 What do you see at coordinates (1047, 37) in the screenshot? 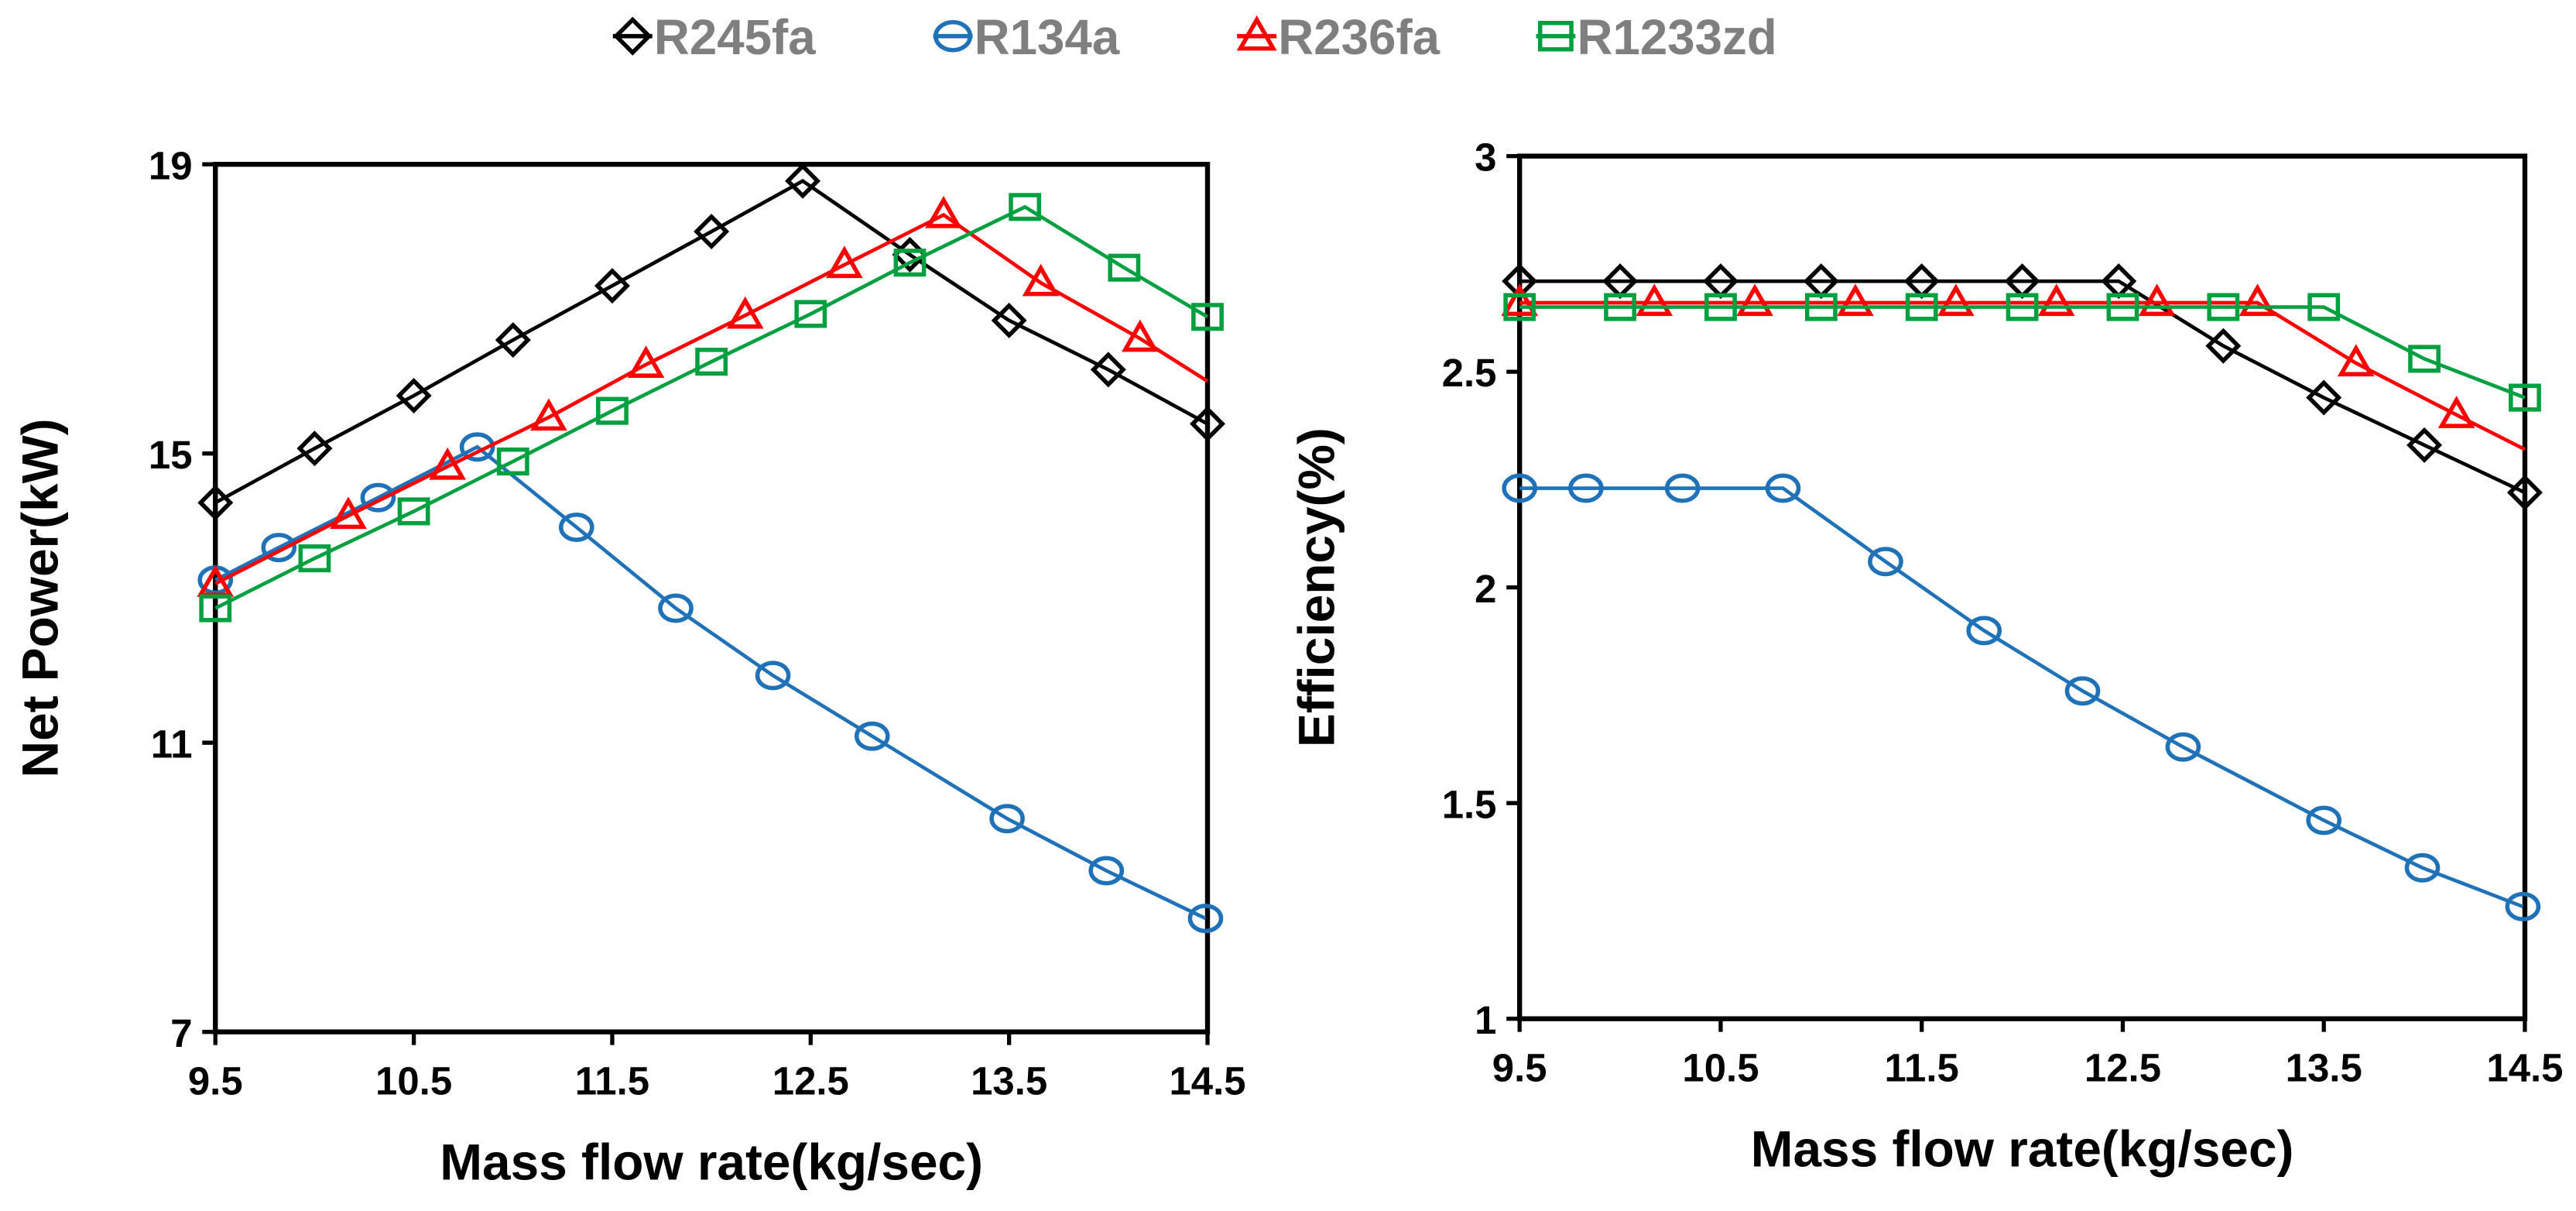
I see `legend-label-r134a: R134a` at bounding box center [1047, 37].